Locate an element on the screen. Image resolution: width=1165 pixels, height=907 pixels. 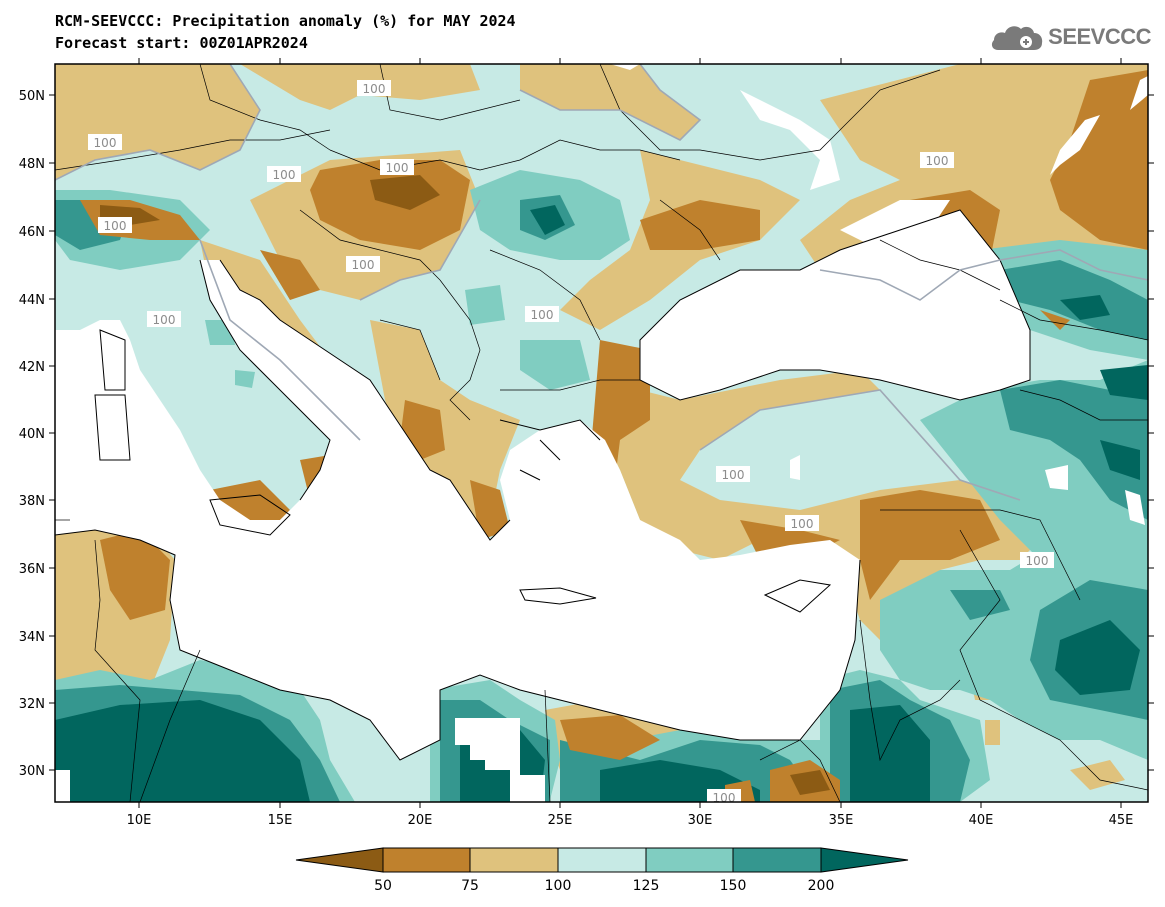
lon-tick-label: 25E is located at coordinates (560, 820).